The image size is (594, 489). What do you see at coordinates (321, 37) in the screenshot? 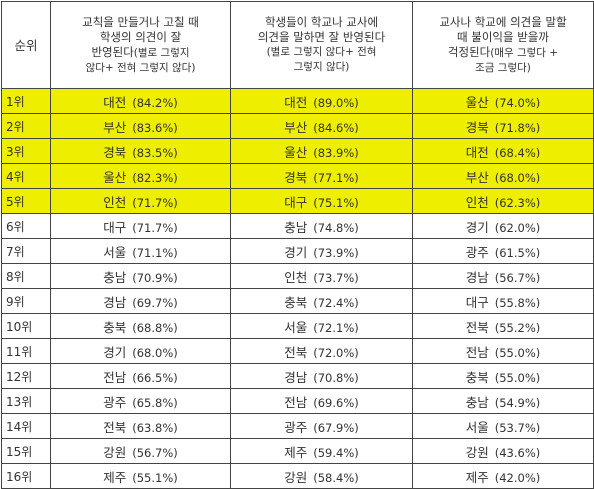
I see `header-col2-line2: 의견을 말하면 잘 반영된다` at bounding box center [321, 37].